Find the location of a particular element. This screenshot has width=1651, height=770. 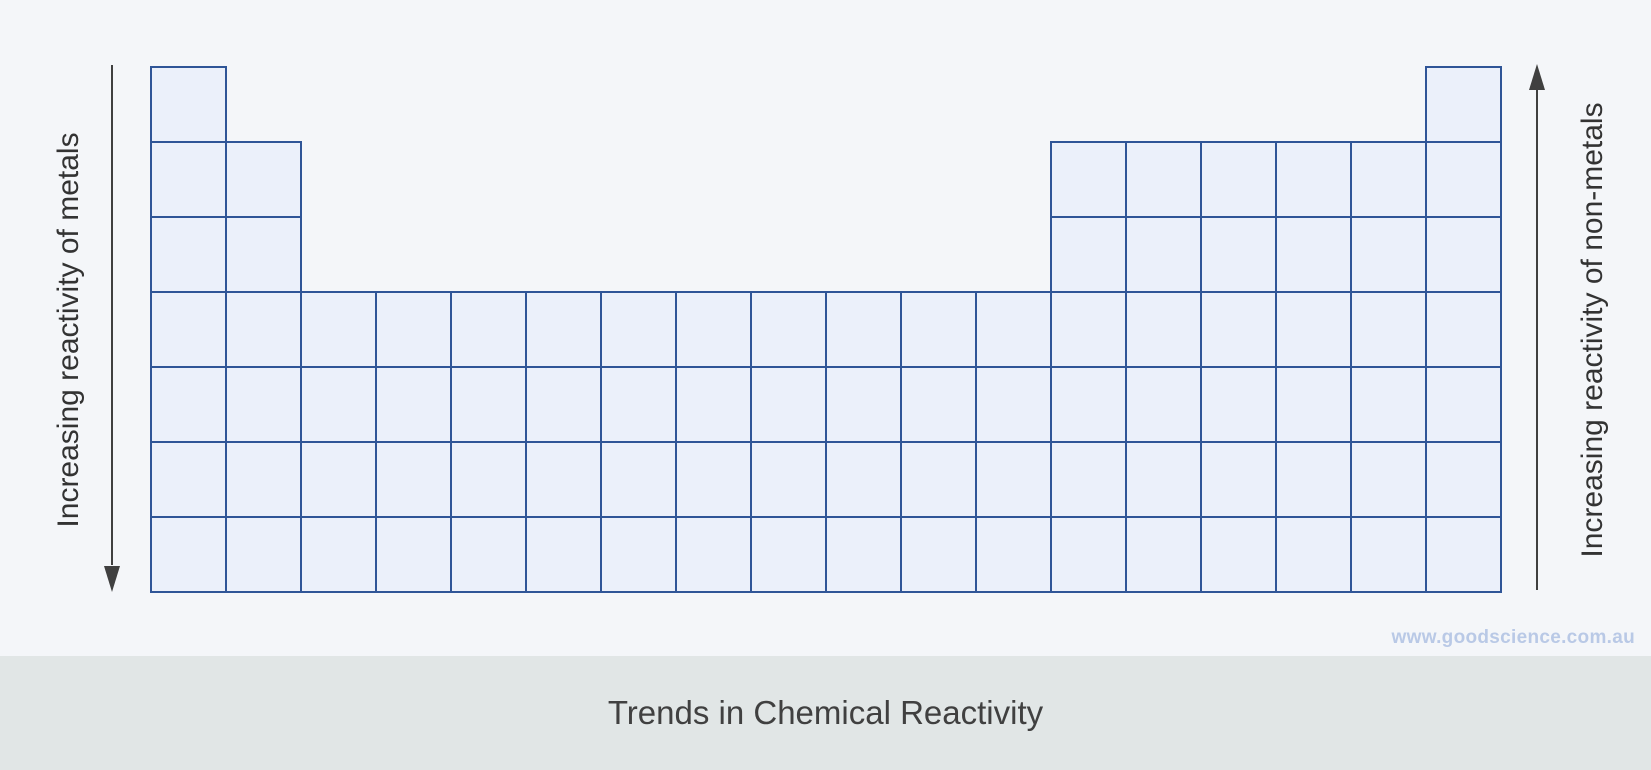

caption-bar: Trends in Chemical Reactivity is located at coordinates (825, 713).